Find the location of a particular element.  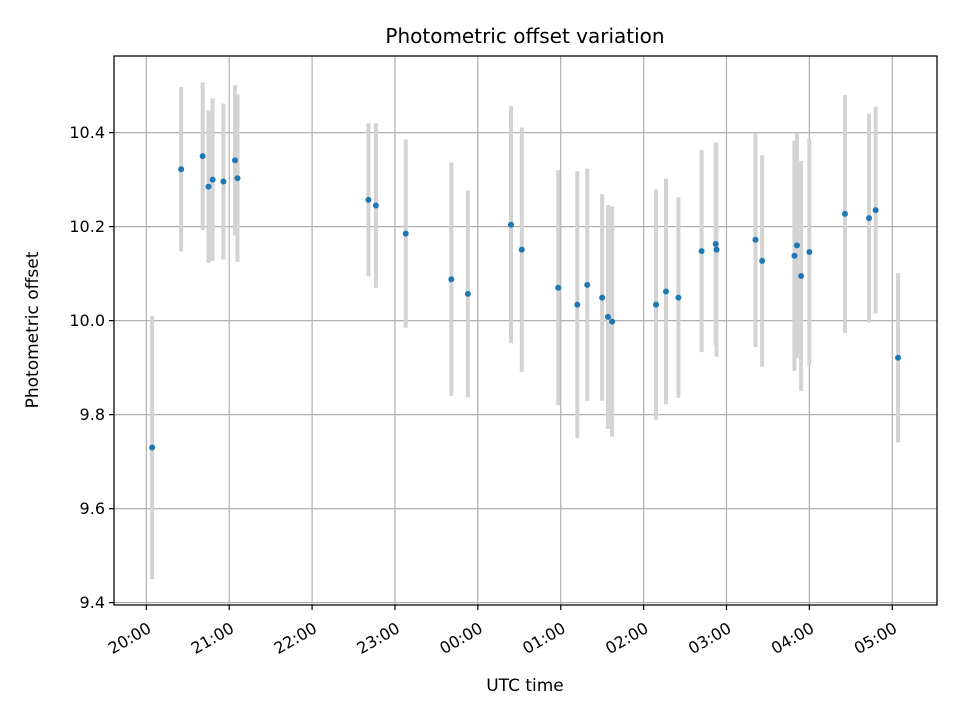

y-tick-label: 10.0 is located at coordinates (87, 320).